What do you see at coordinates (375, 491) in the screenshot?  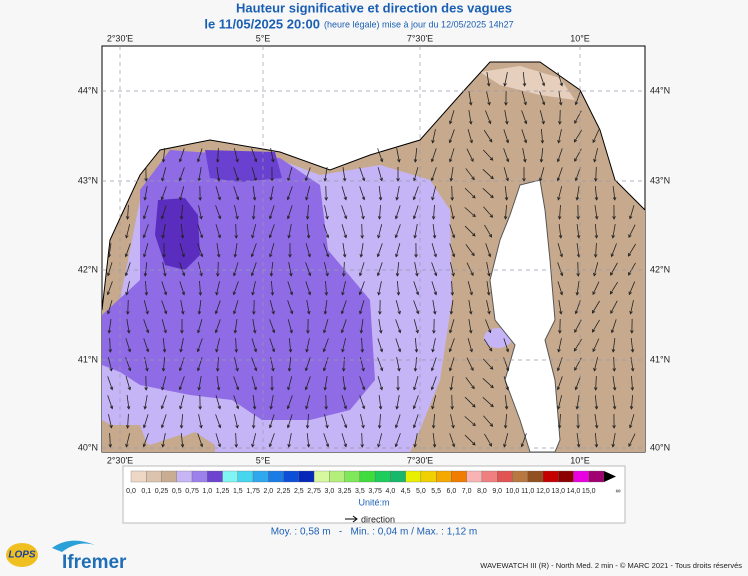 I see `scale-label: 3,75` at bounding box center [375, 491].